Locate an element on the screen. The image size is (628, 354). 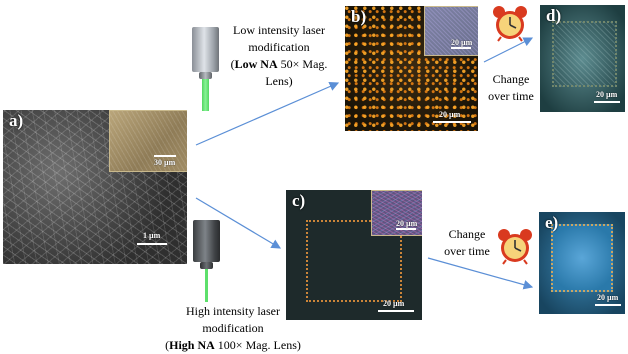
panel-label: a) is located at coordinates (16, 120).